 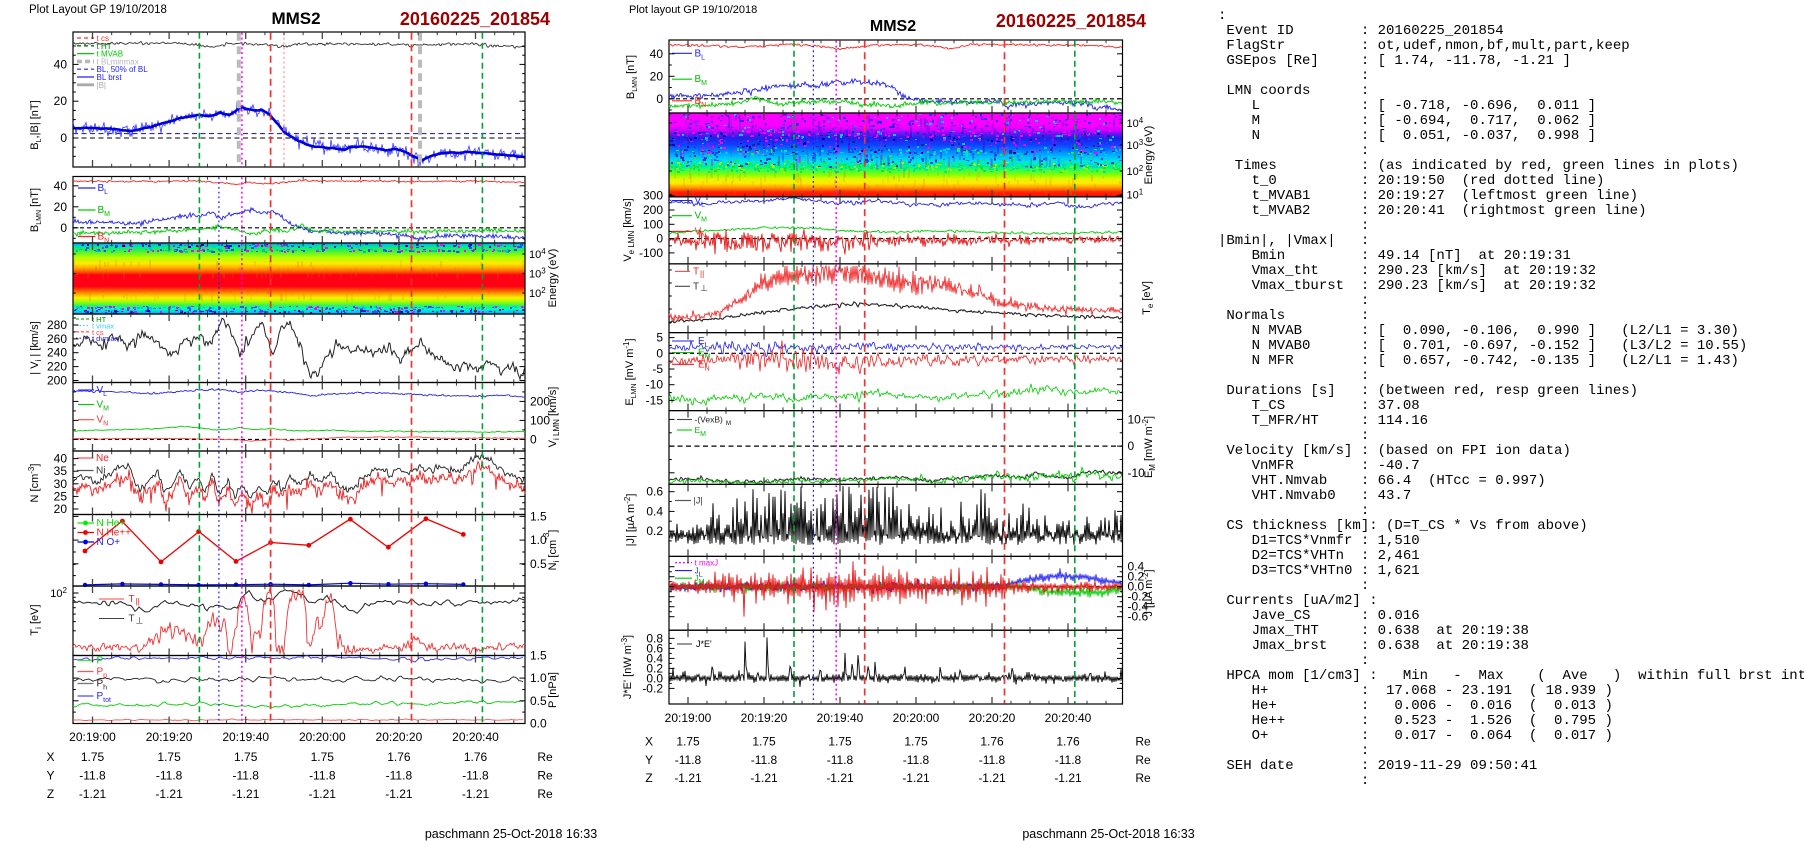 What do you see at coordinates (511, 834) in the screenshot?
I see `svg-text: paschmann 25-Oct-2018 16:33` at bounding box center [511, 834].